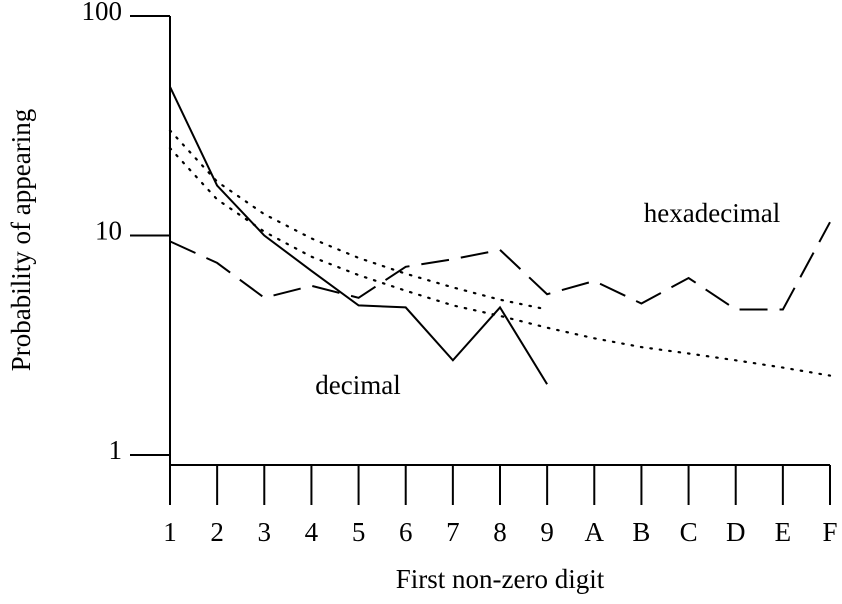 The width and height of the screenshot is (842, 604). I want to click on x-tick-label: A, so click(595, 532).